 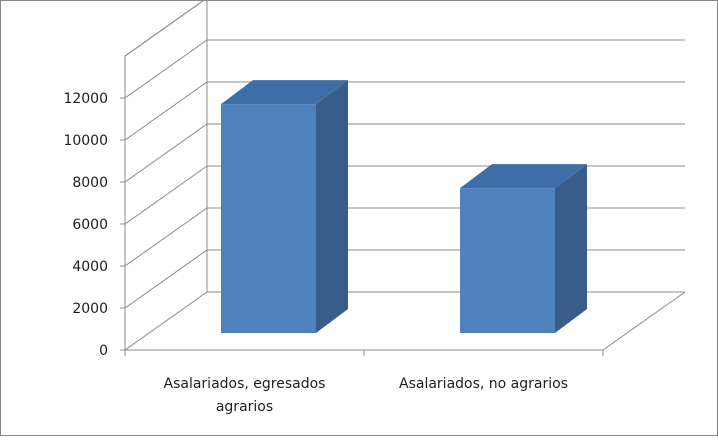 What do you see at coordinates (85, 99) in the screenshot?
I see `y-tick-label: 12000` at bounding box center [85, 99].